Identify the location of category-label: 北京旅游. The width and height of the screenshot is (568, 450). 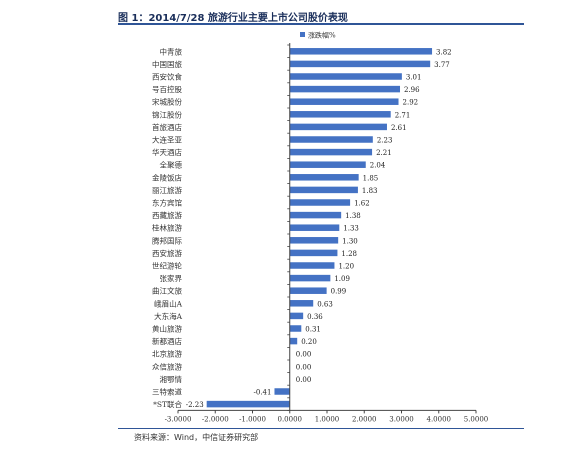
(167, 354).